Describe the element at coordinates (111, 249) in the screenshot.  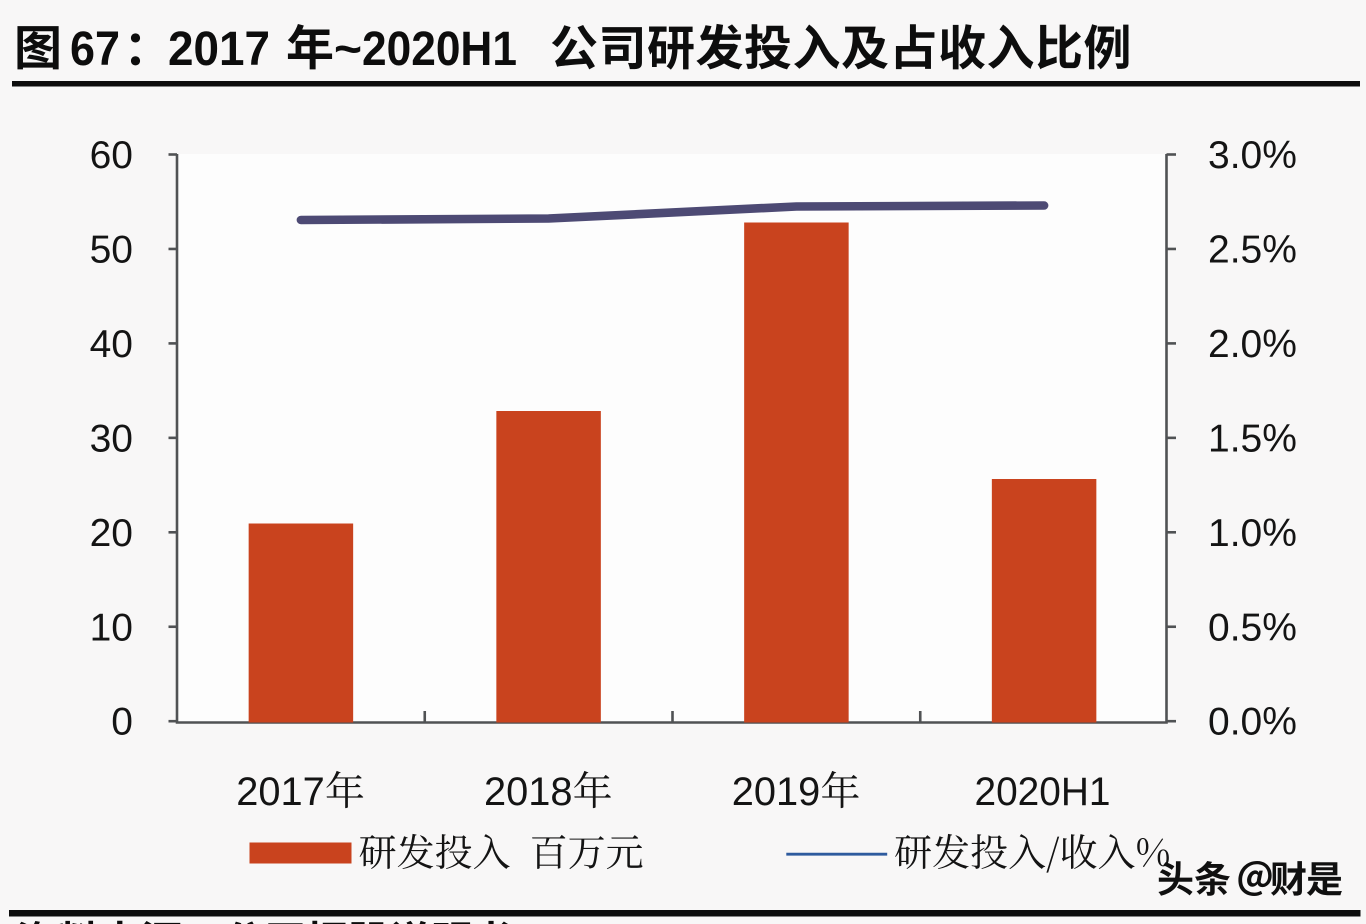
I see `svg-text: 50` at that location.